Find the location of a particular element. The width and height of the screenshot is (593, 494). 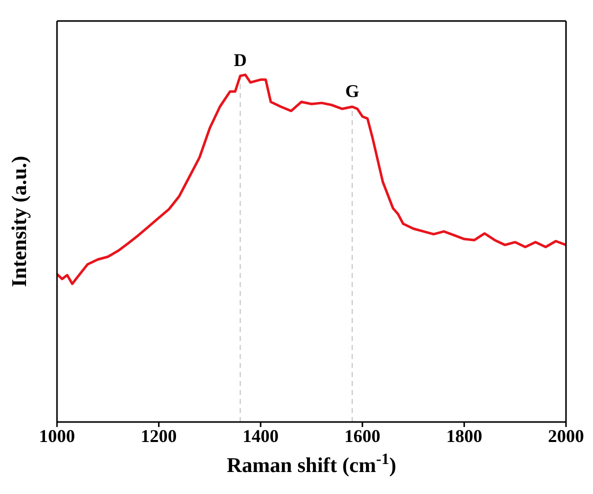

y-axis-title: Intensity (a.u.) is located at coordinates (19, 222).